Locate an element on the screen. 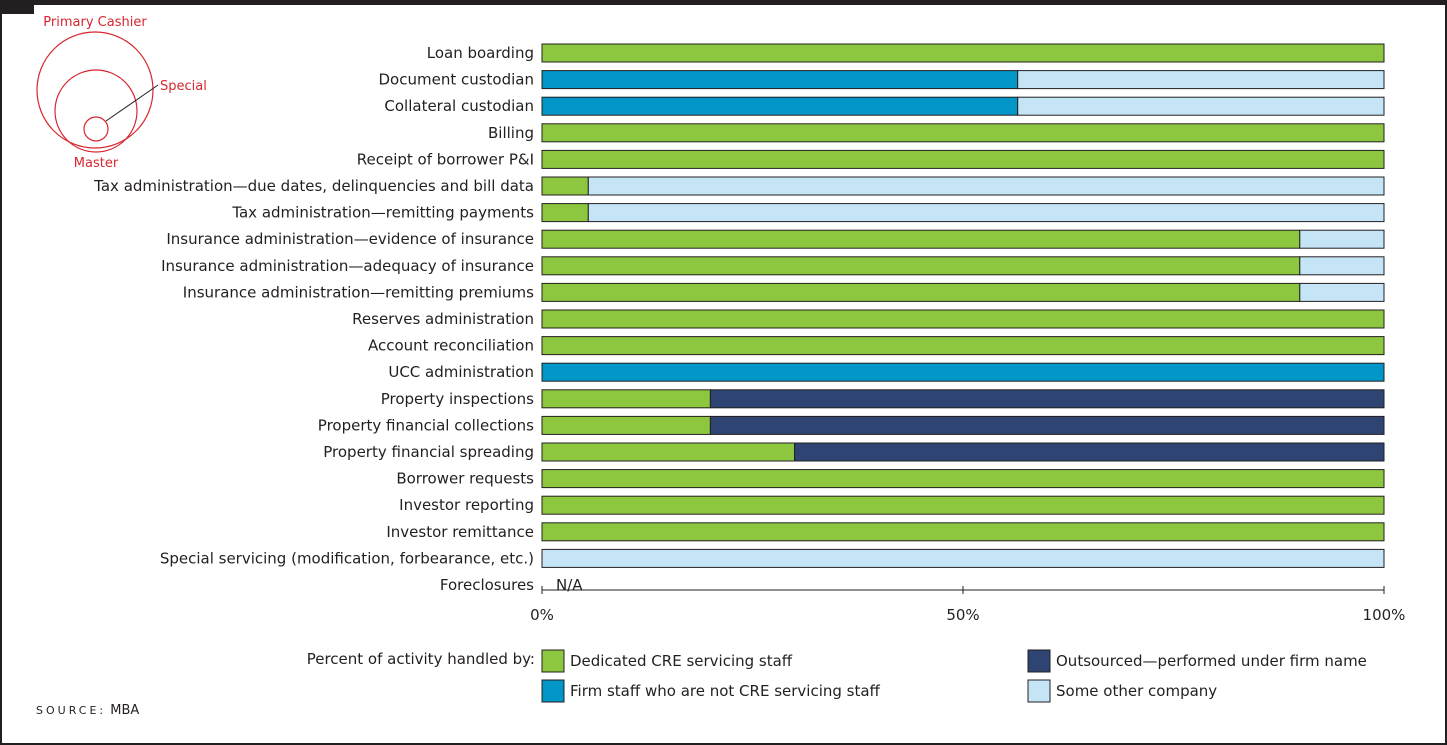 Image resolution: width=1447 pixels, height=745 pixels. source-line: SOURCE: MBA is located at coordinates (87, 710).